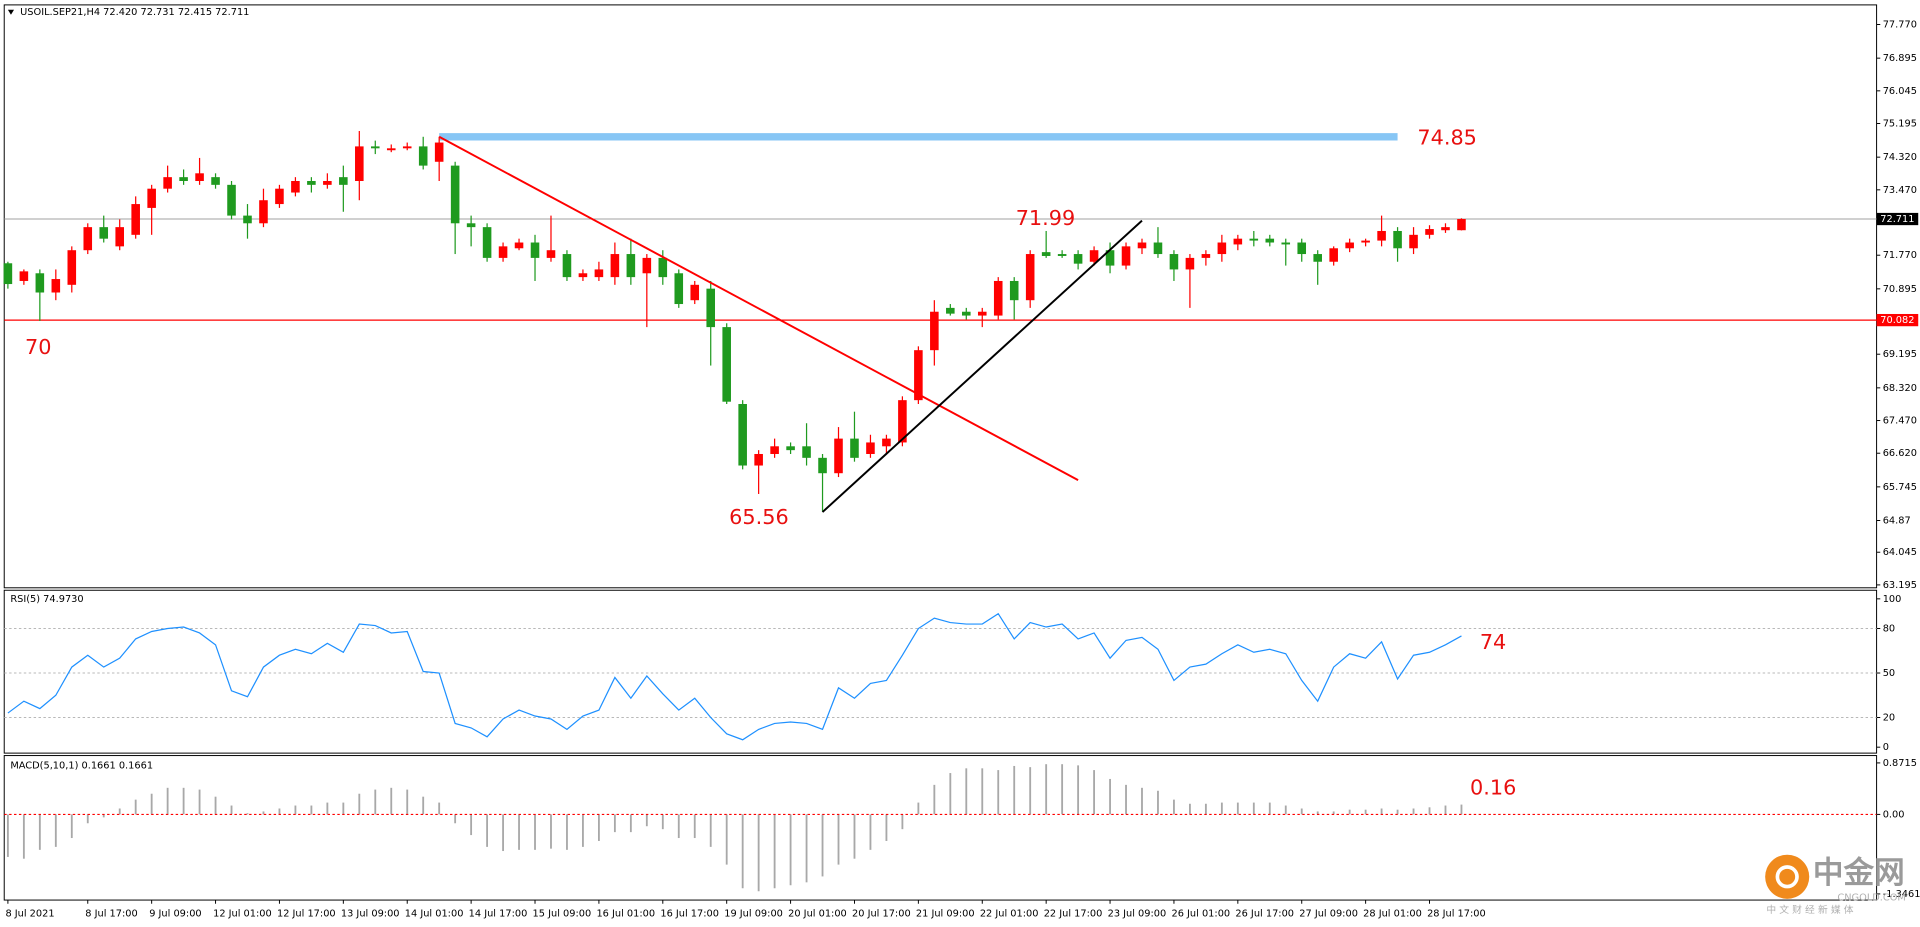 Image resolution: width=1920 pixels, height=927 pixels. What do you see at coordinates (1900, 421) in the screenshot?
I see `y-tick-label: 67.470` at bounding box center [1900, 421].